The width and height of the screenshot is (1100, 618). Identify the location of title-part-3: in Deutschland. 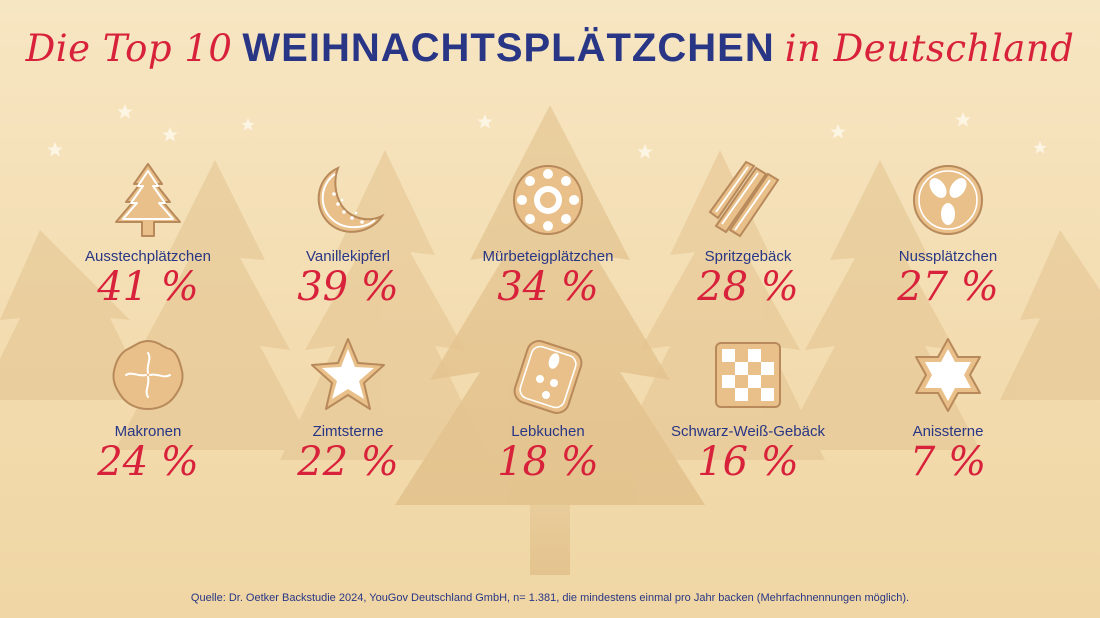
(929, 48).